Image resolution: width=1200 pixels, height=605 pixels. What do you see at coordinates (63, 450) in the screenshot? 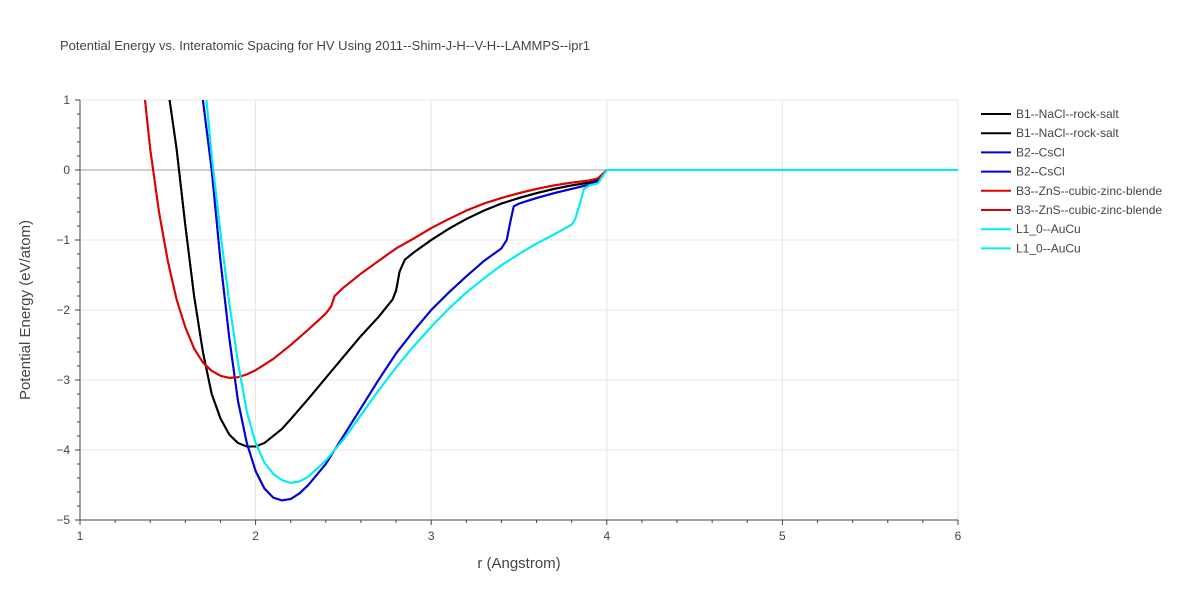
I see `y-tick-label: −4` at bounding box center [63, 450].